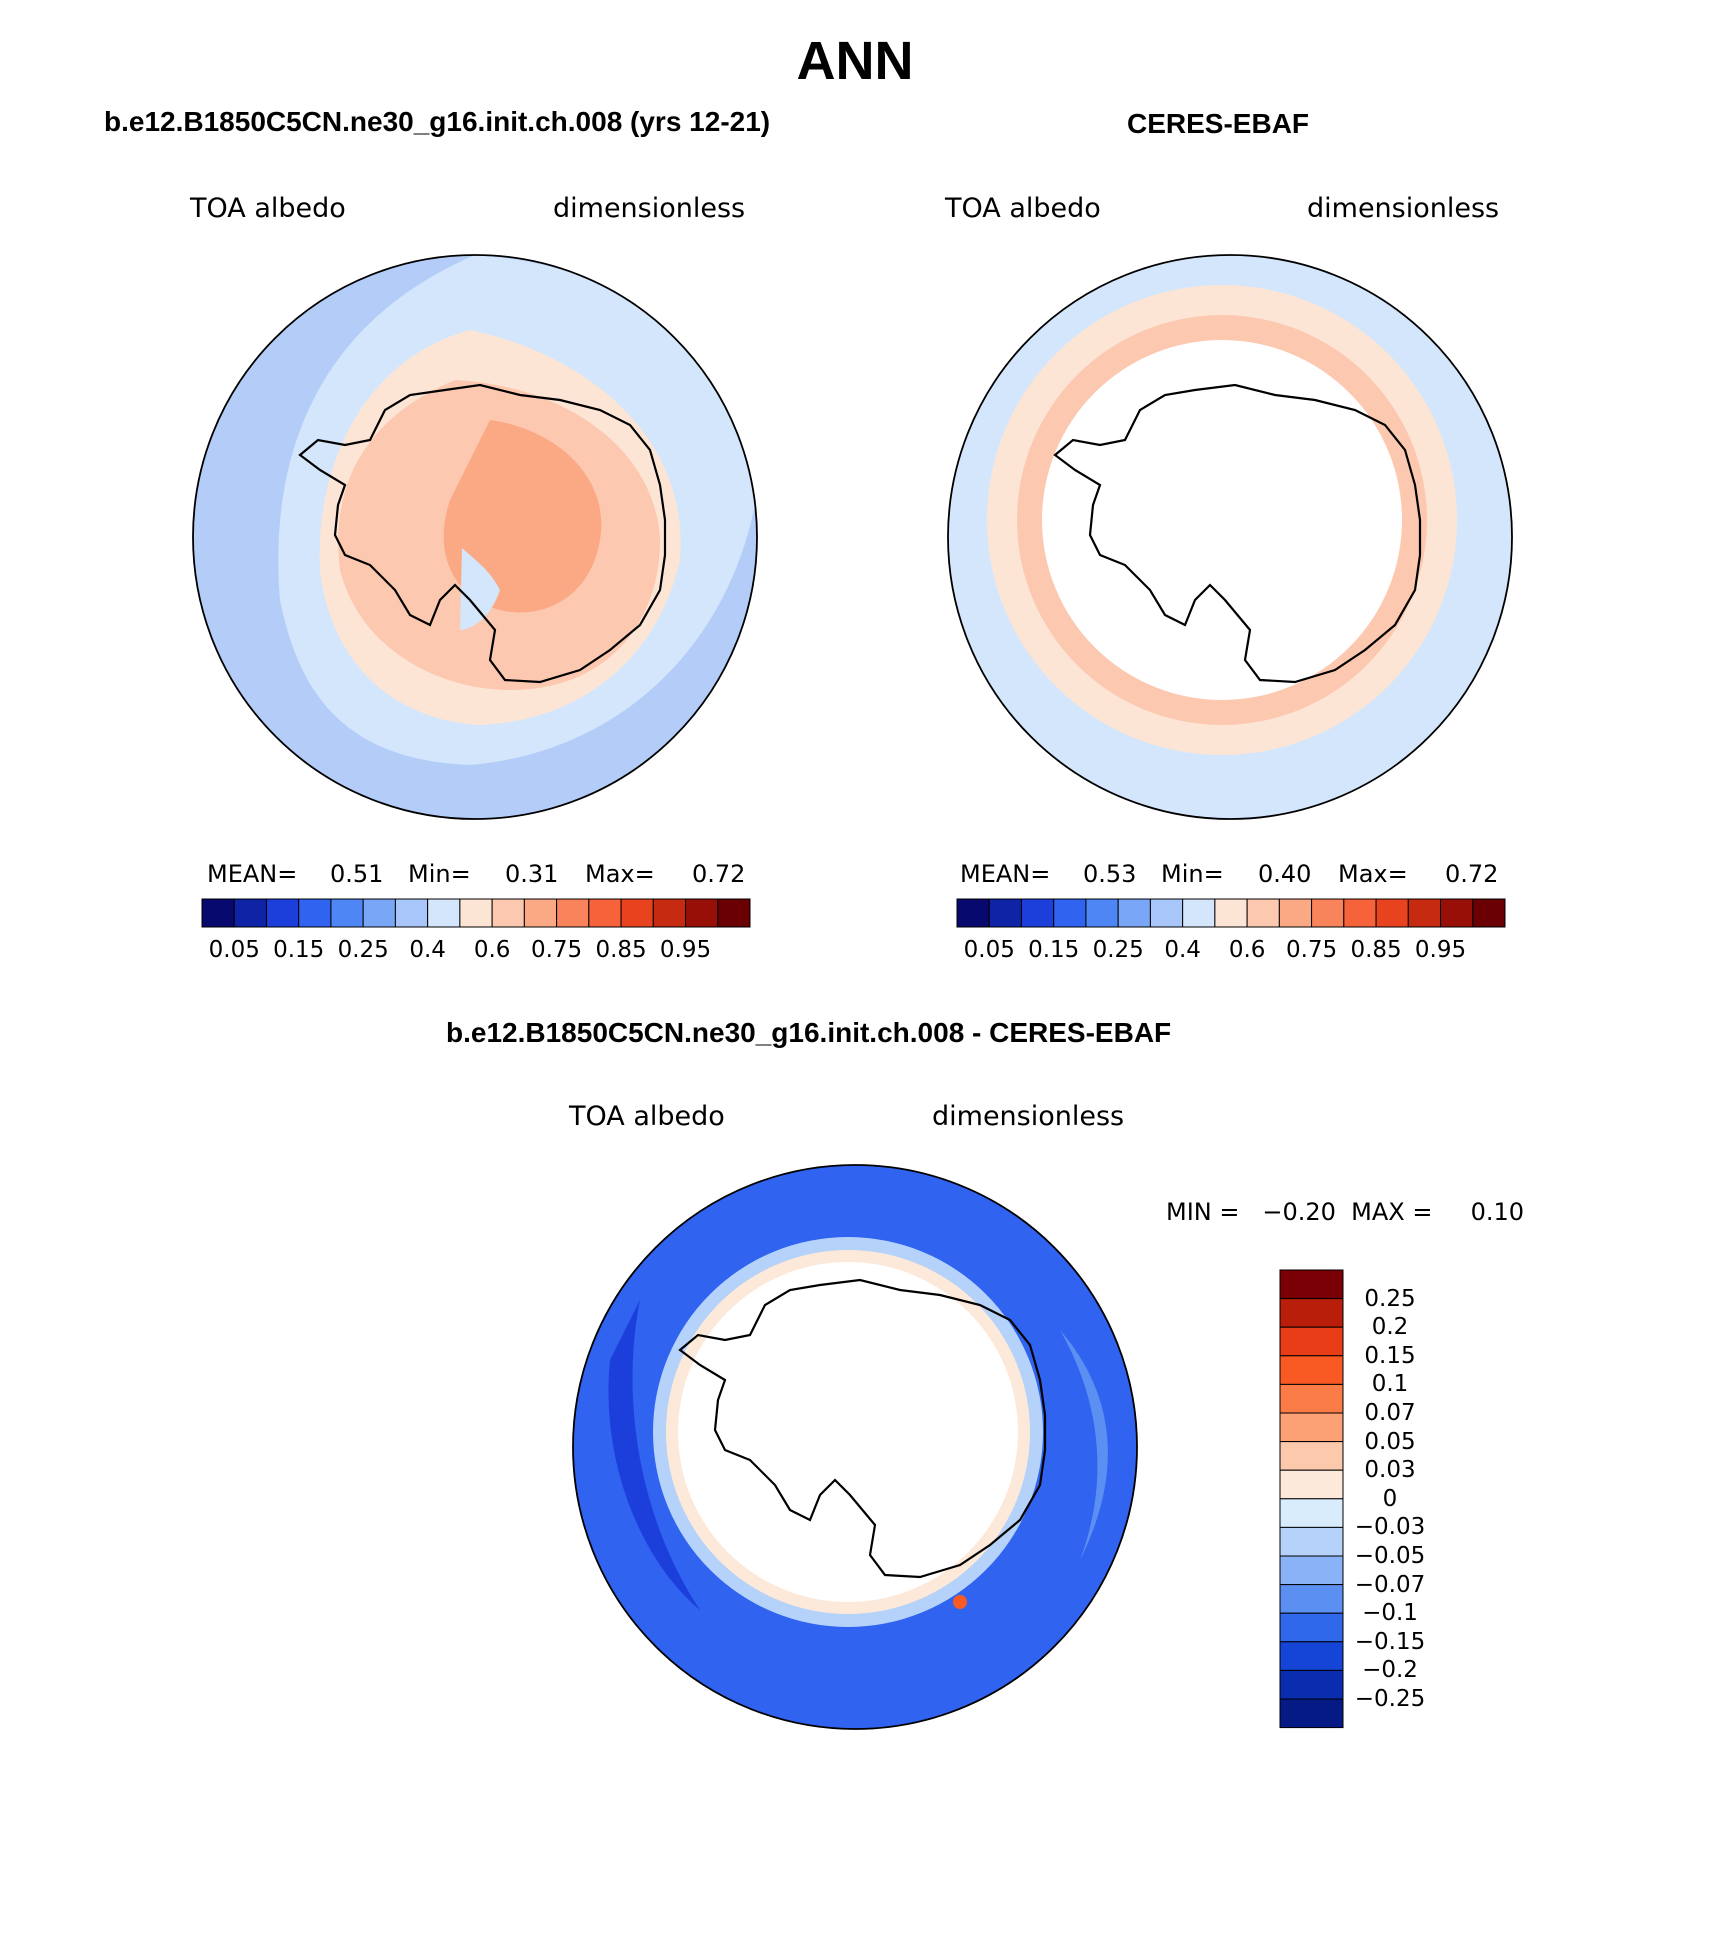  Describe the element at coordinates (1054, 950) in the screenshot. I see `obs-colorbar-tick-label: 0.15` at that location.